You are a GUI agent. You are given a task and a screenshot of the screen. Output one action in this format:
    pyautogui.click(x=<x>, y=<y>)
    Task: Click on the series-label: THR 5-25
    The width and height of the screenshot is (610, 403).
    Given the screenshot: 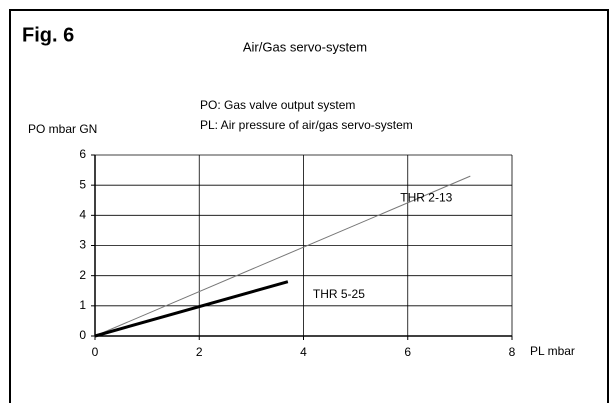 What is the action you would take?
    pyautogui.click(x=339, y=294)
    